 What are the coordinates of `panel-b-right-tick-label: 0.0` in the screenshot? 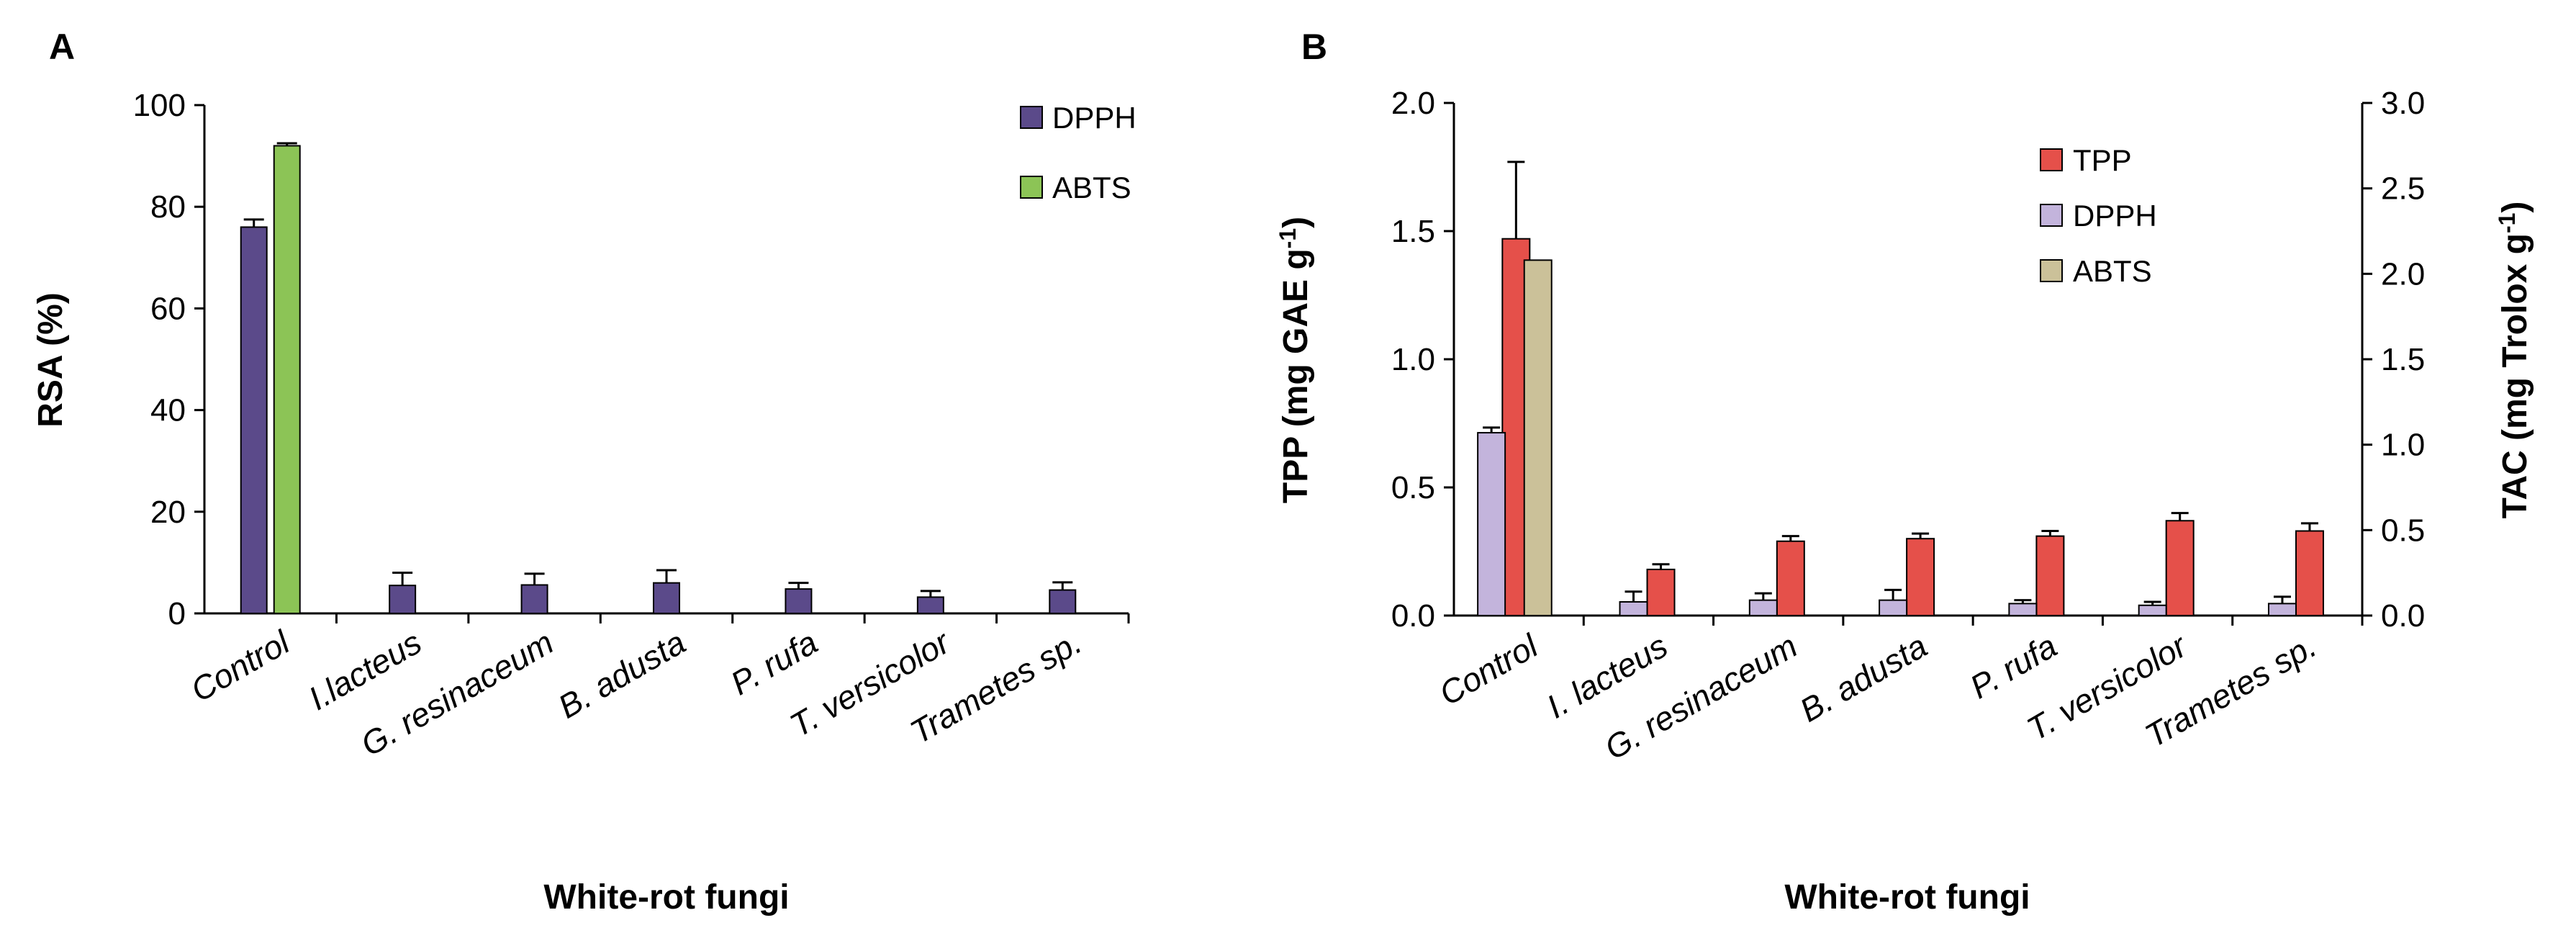 It's located at (2403, 616).